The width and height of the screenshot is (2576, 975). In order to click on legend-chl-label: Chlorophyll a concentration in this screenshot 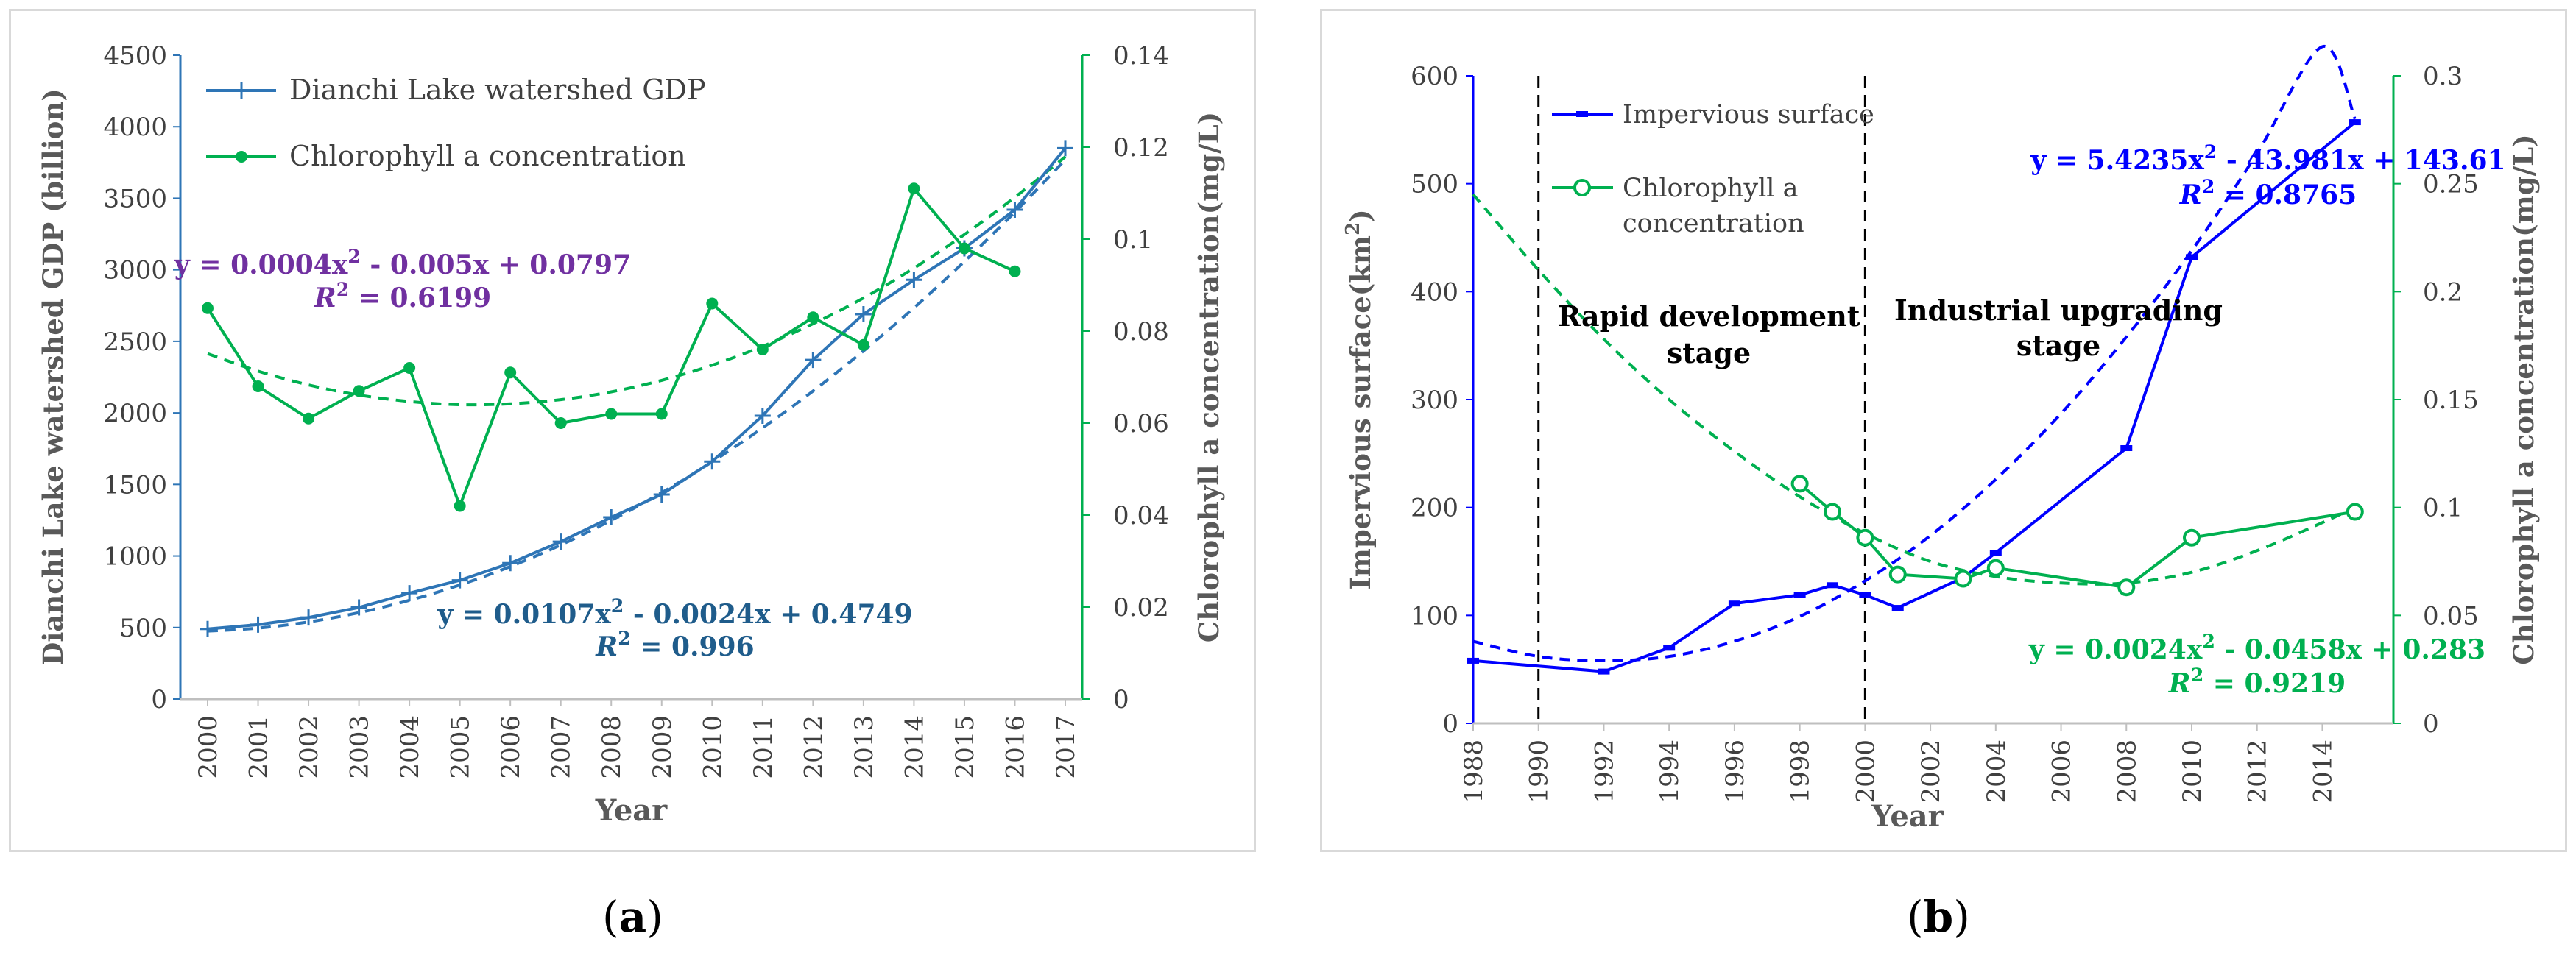, I will do `click(487, 156)`.